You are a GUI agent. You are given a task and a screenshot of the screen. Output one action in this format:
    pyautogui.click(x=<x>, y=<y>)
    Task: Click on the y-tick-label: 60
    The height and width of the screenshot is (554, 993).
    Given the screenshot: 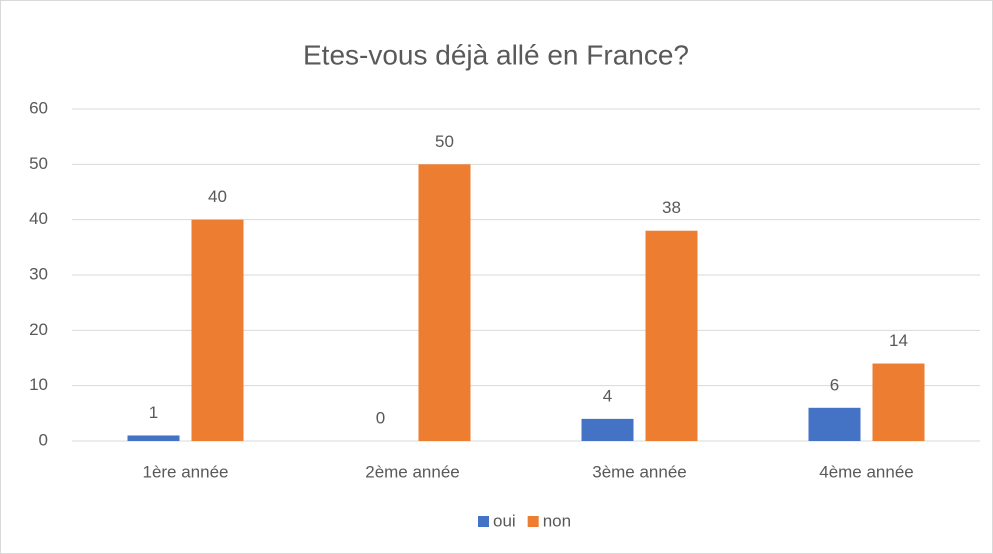 What is the action you would take?
    pyautogui.click(x=38, y=107)
    